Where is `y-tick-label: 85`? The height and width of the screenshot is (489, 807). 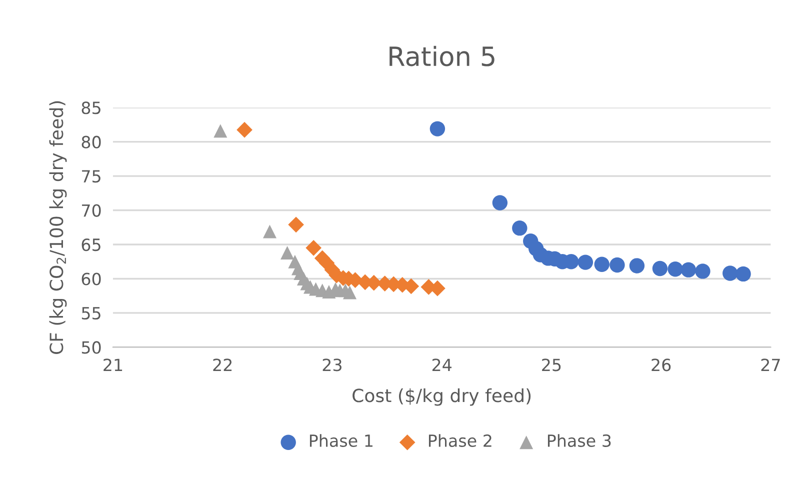 y-tick-label: 85 is located at coordinates (91, 108).